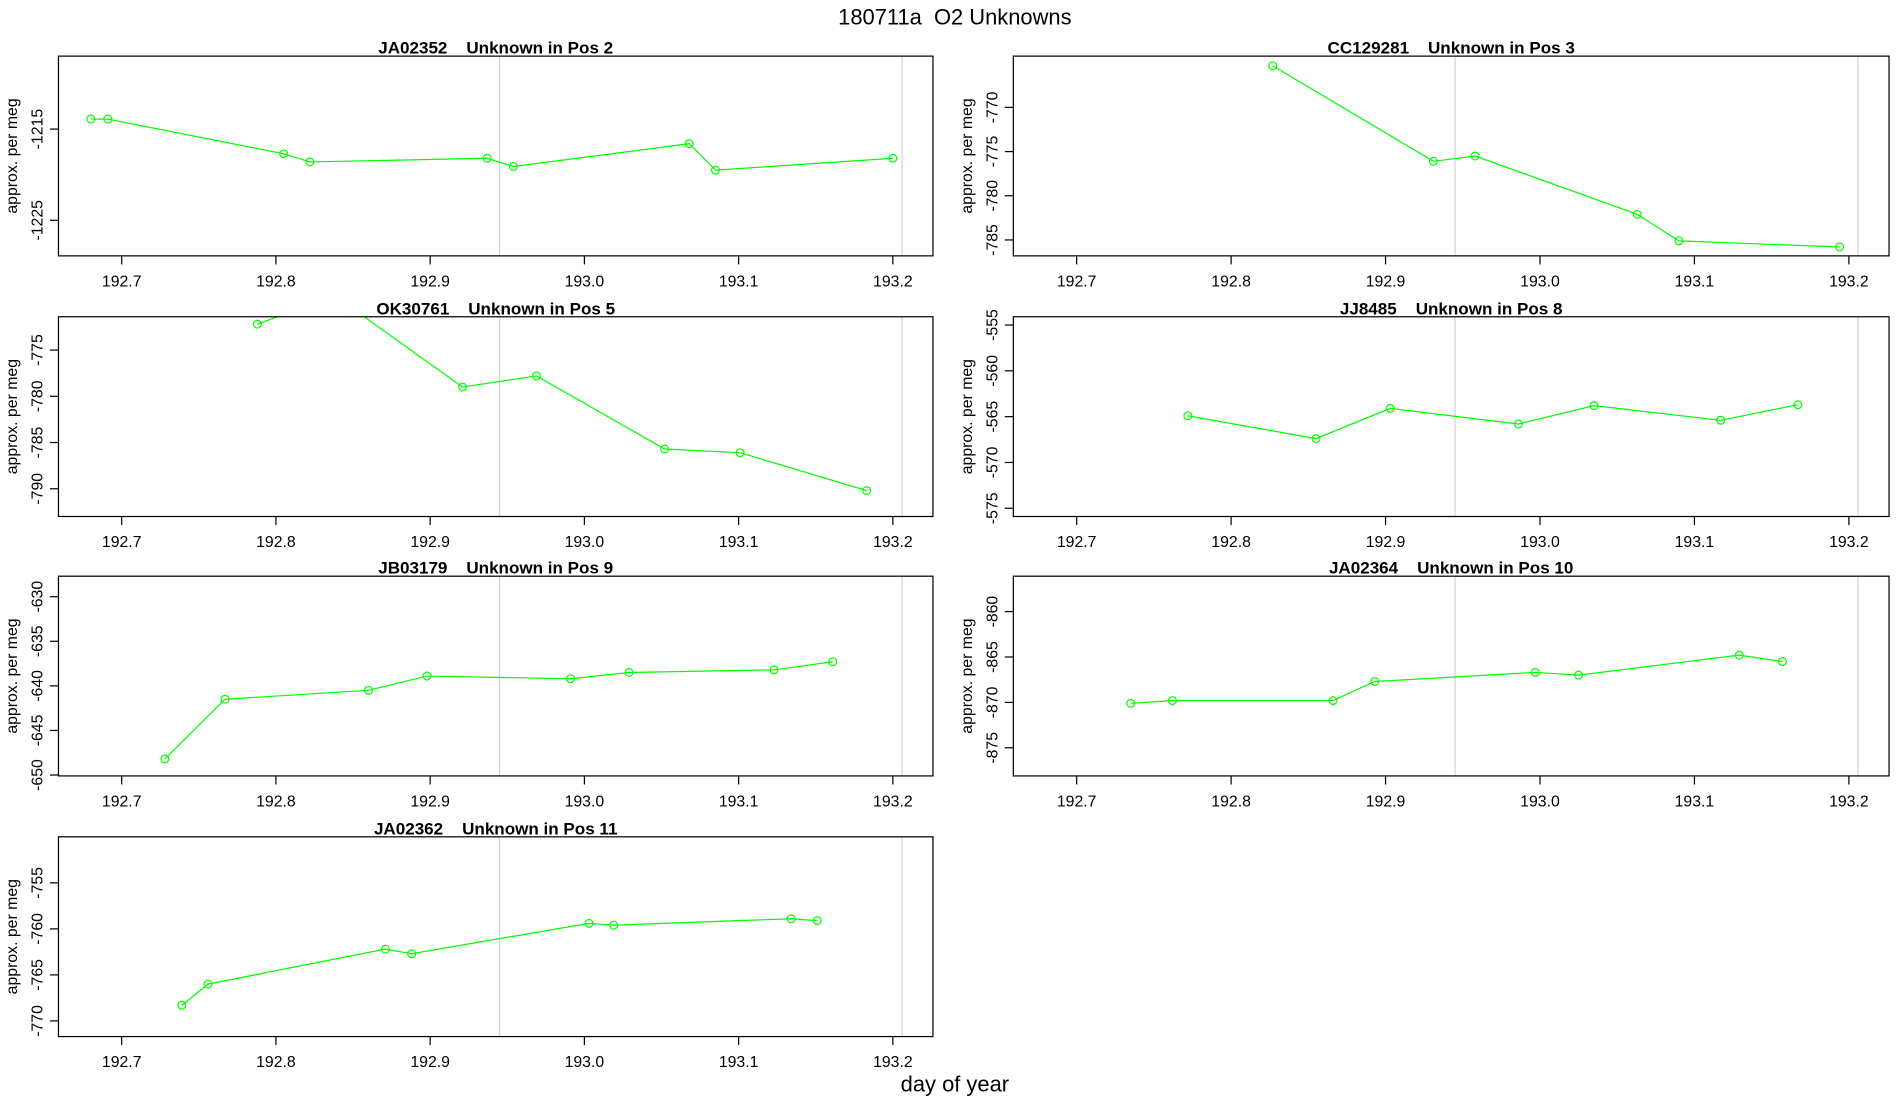  Describe the element at coordinates (993, 612) in the screenshot. I see `y-tick-label: -860` at that location.